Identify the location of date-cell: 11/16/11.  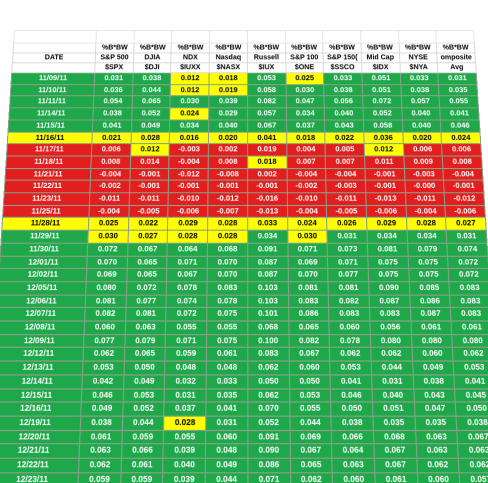
(50, 137).